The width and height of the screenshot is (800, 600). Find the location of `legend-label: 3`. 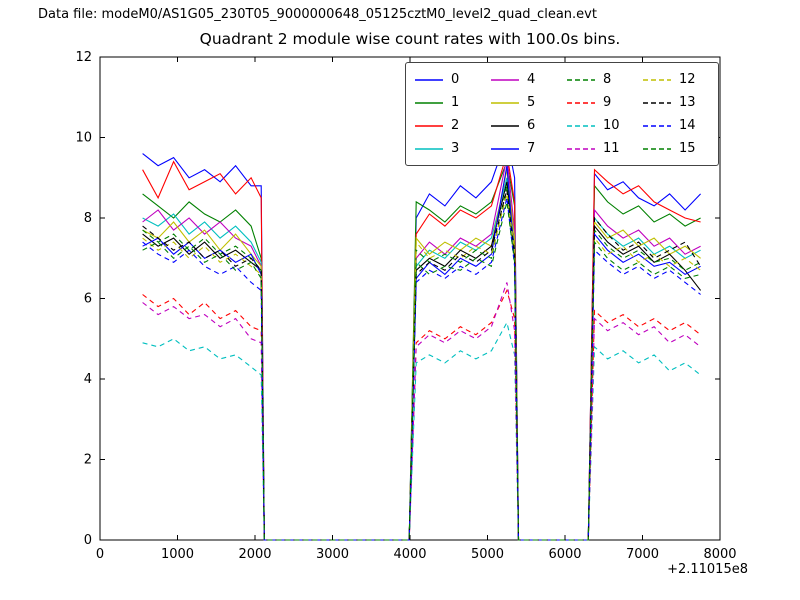

legend-label: 3 is located at coordinates (455, 148).